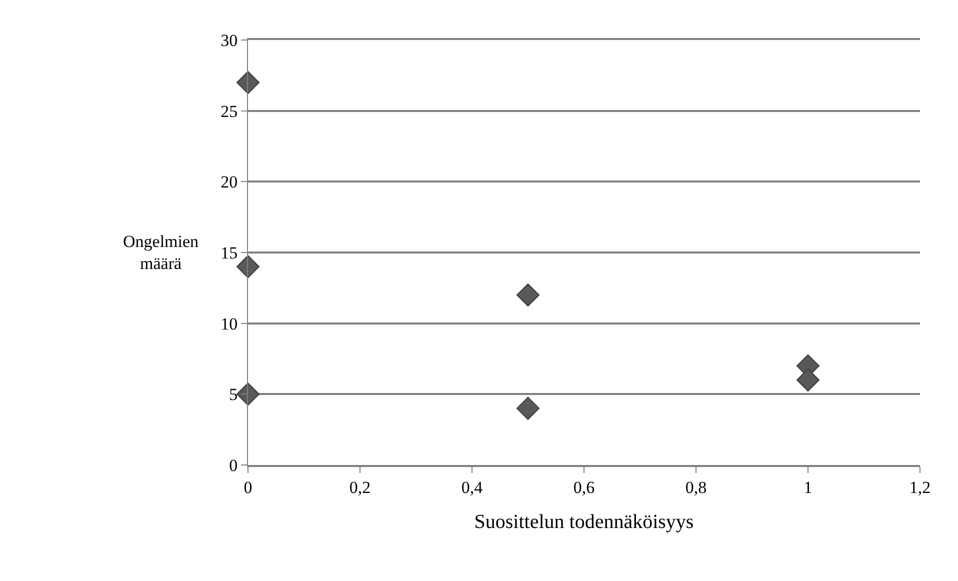 Image resolution: width=958 pixels, height=581 pixels. What do you see at coordinates (229, 111) in the screenshot?
I see `y-tick-label: 25` at bounding box center [229, 111].